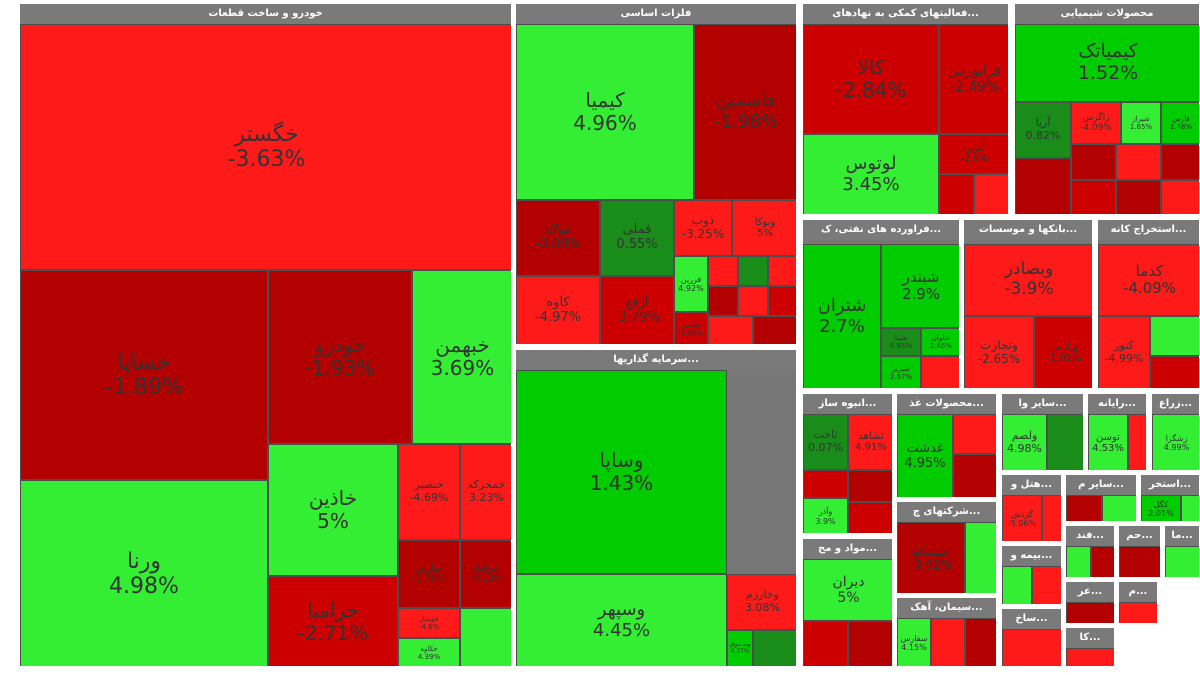 The height and width of the screenshot is (675, 1200). I want to click on stock-tile: خزامیا -4.18%, so click(485, 574).